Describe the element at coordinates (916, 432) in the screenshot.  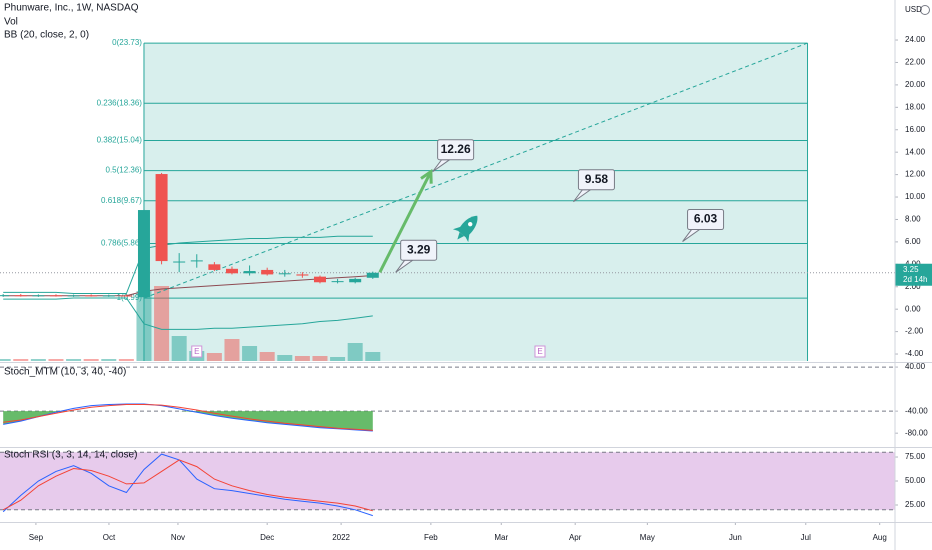
I see `y-tick-label: -80.00` at that location.